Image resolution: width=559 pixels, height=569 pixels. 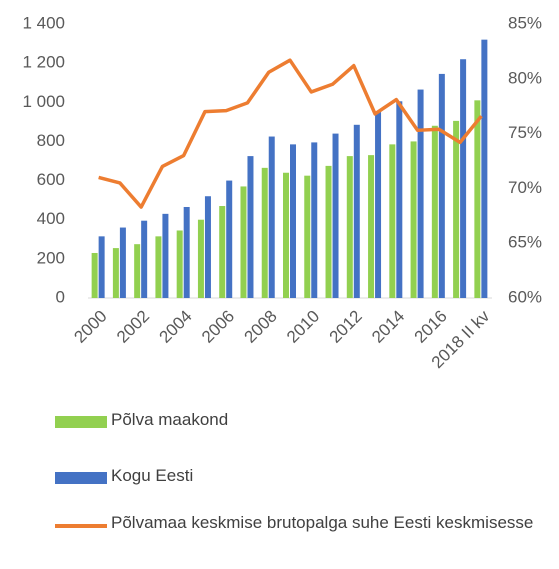 I want to click on y2-tick-label: 65%, so click(x=525, y=242).